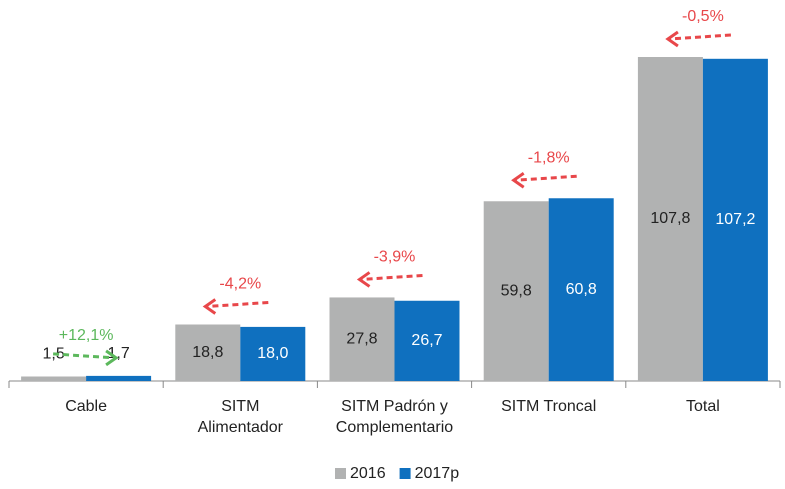 The width and height of the screenshot is (785, 489). I want to click on x-tick-label: SITM Alimentador, so click(241, 417).